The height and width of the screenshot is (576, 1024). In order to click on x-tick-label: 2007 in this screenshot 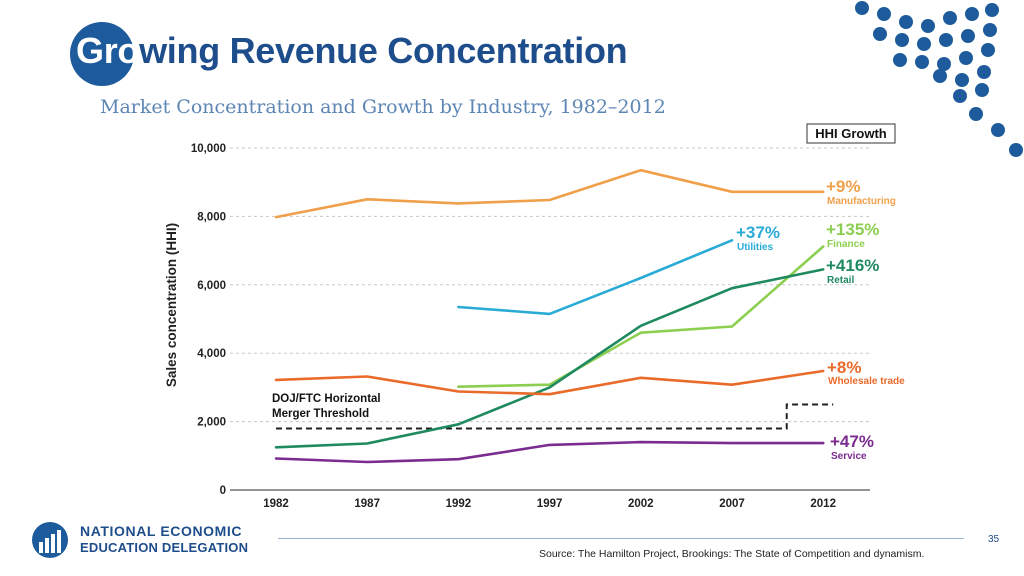, I will do `click(732, 504)`.